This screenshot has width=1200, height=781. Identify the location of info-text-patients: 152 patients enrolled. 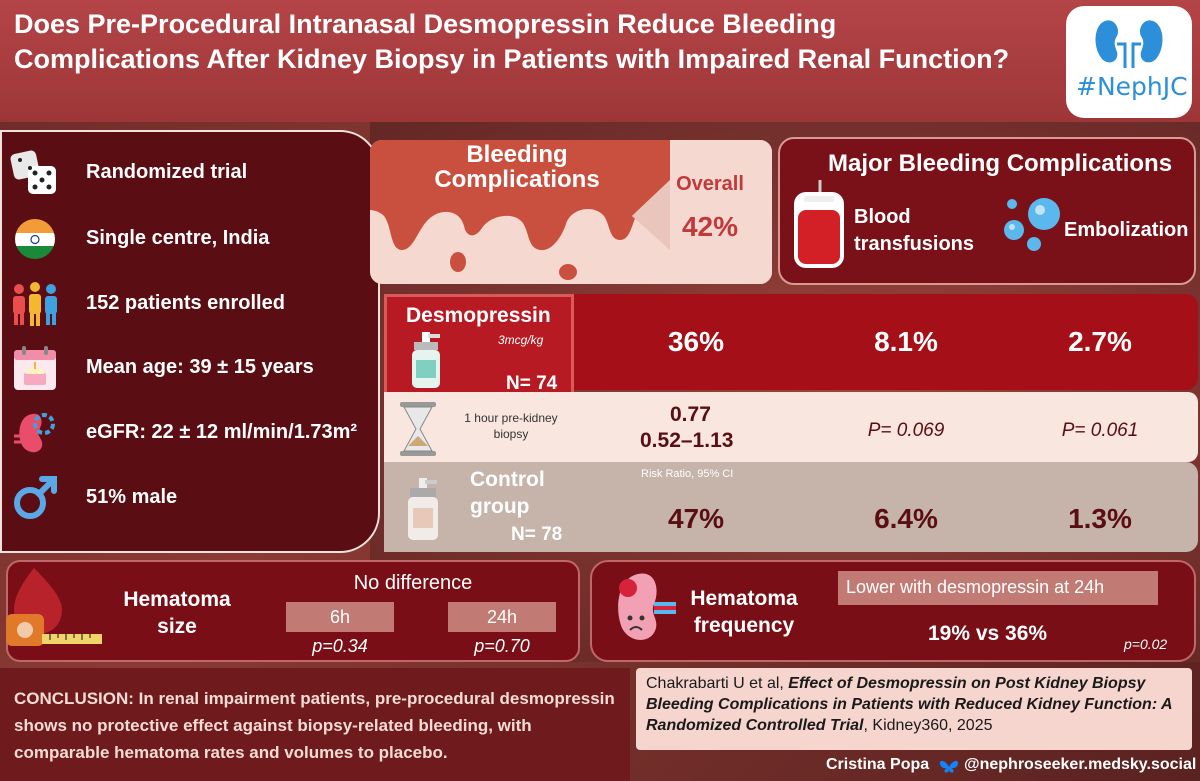
(185, 303).